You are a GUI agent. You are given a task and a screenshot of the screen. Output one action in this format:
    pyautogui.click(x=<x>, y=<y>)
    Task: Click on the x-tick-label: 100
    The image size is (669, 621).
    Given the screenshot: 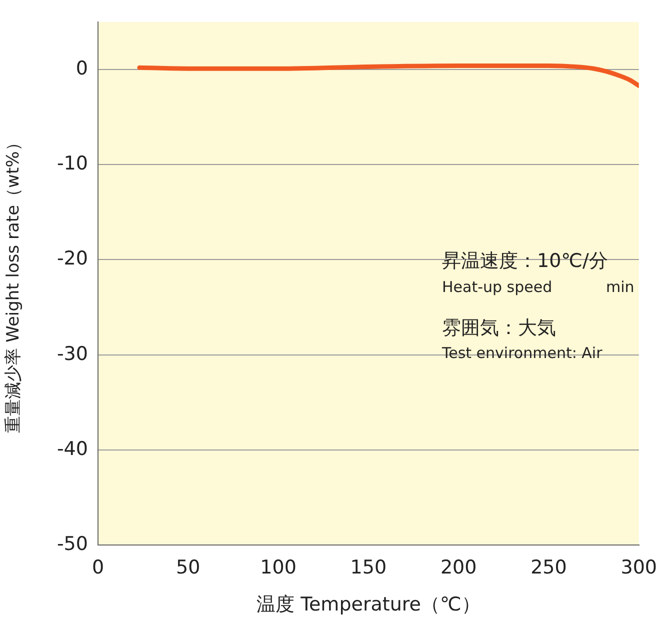 What is the action you would take?
    pyautogui.click(x=278, y=567)
    